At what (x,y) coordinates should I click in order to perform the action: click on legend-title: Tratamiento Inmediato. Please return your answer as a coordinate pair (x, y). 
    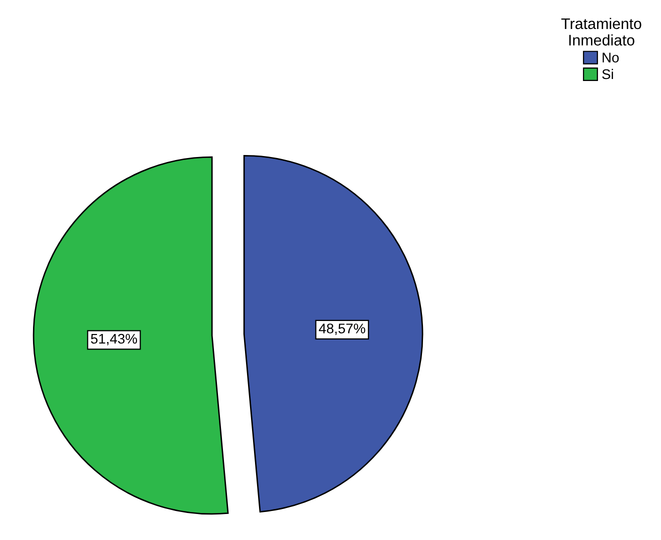
    Looking at the image, I should click on (601, 32).